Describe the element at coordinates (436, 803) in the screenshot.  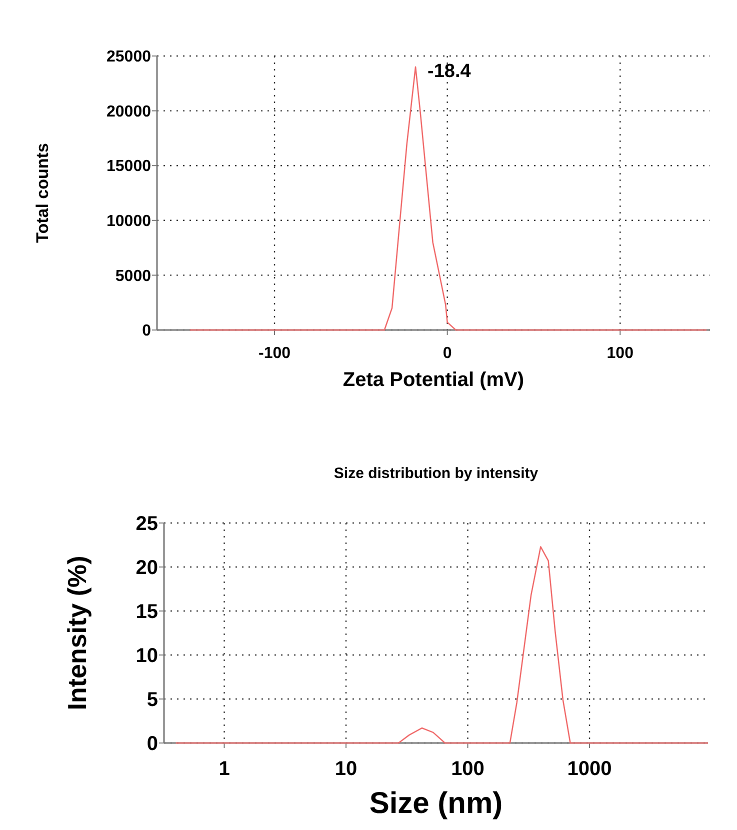
I see `x-axis-title: Size (nm)` at that location.